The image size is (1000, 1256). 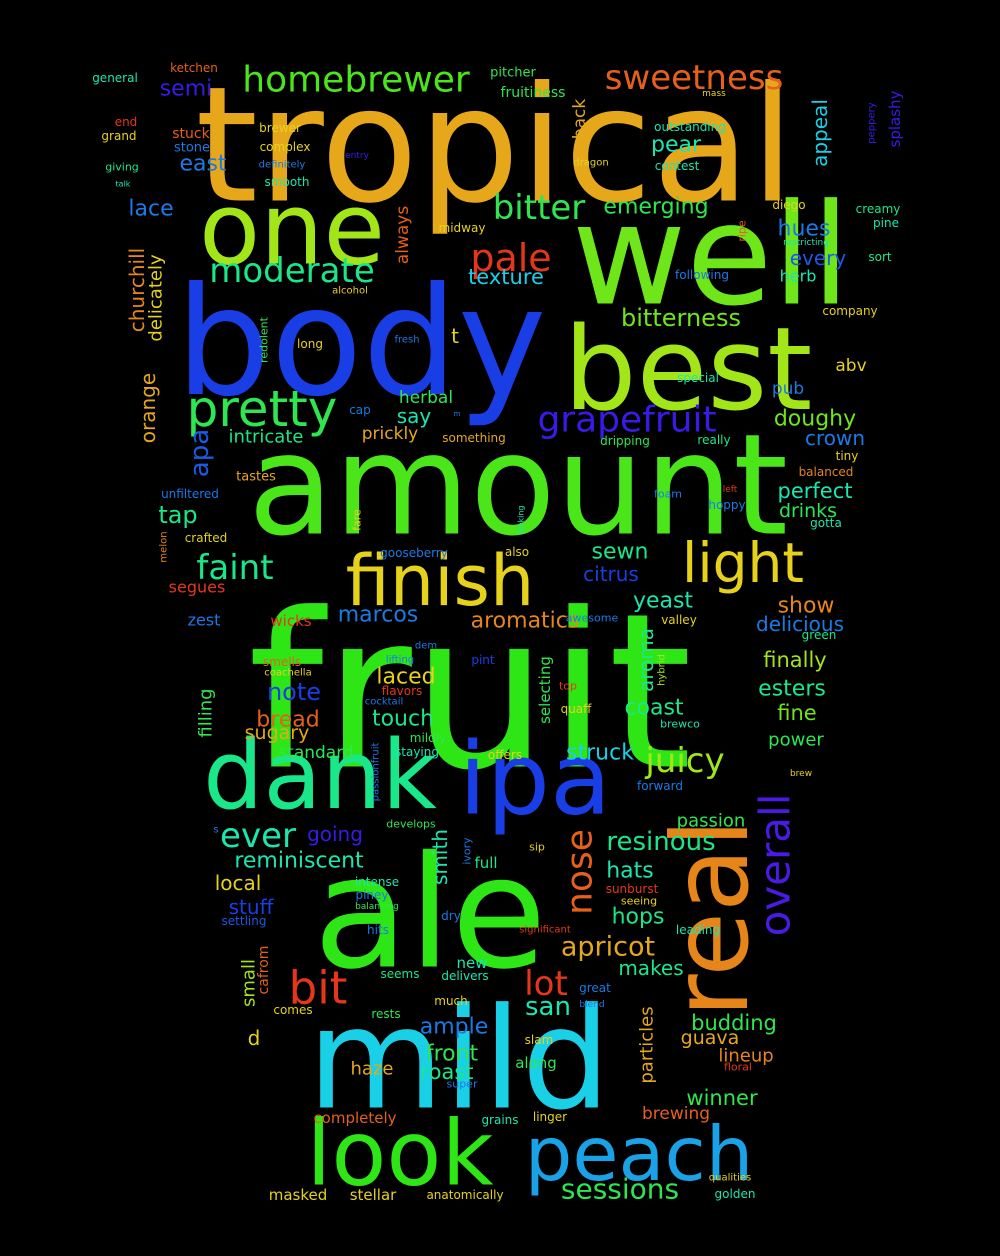 What do you see at coordinates (400, 660) in the screenshot?
I see `word-lifting: lifting` at bounding box center [400, 660].